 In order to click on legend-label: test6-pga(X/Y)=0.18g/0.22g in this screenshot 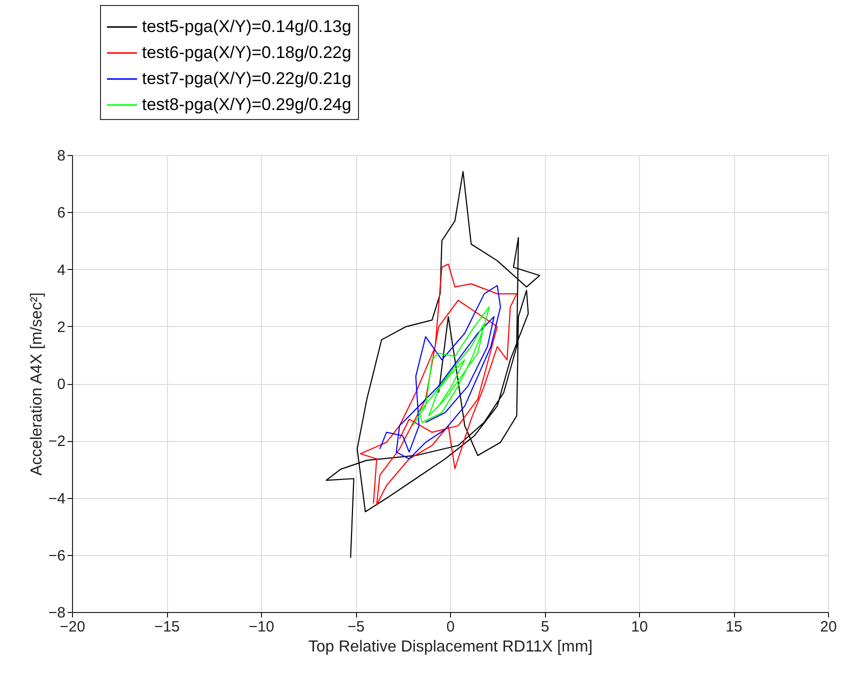, I will do `click(247, 52)`.